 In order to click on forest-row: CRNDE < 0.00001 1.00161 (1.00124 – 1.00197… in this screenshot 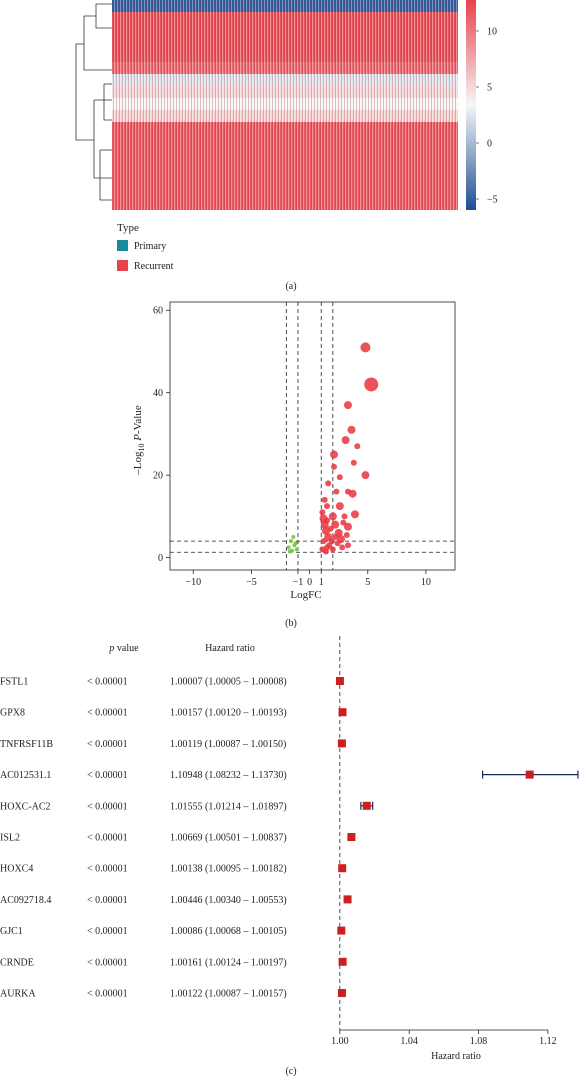, I will do `click(173, 962)`.